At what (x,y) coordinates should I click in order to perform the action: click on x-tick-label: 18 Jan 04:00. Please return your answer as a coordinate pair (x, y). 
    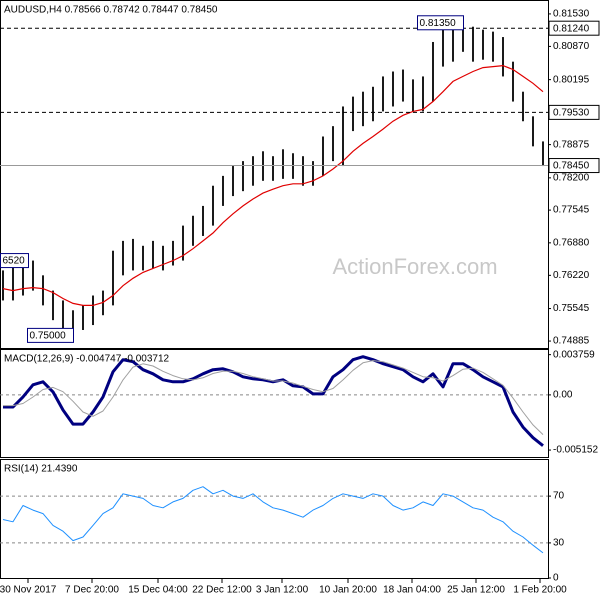
    Looking at the image, I should click on (412, 590).